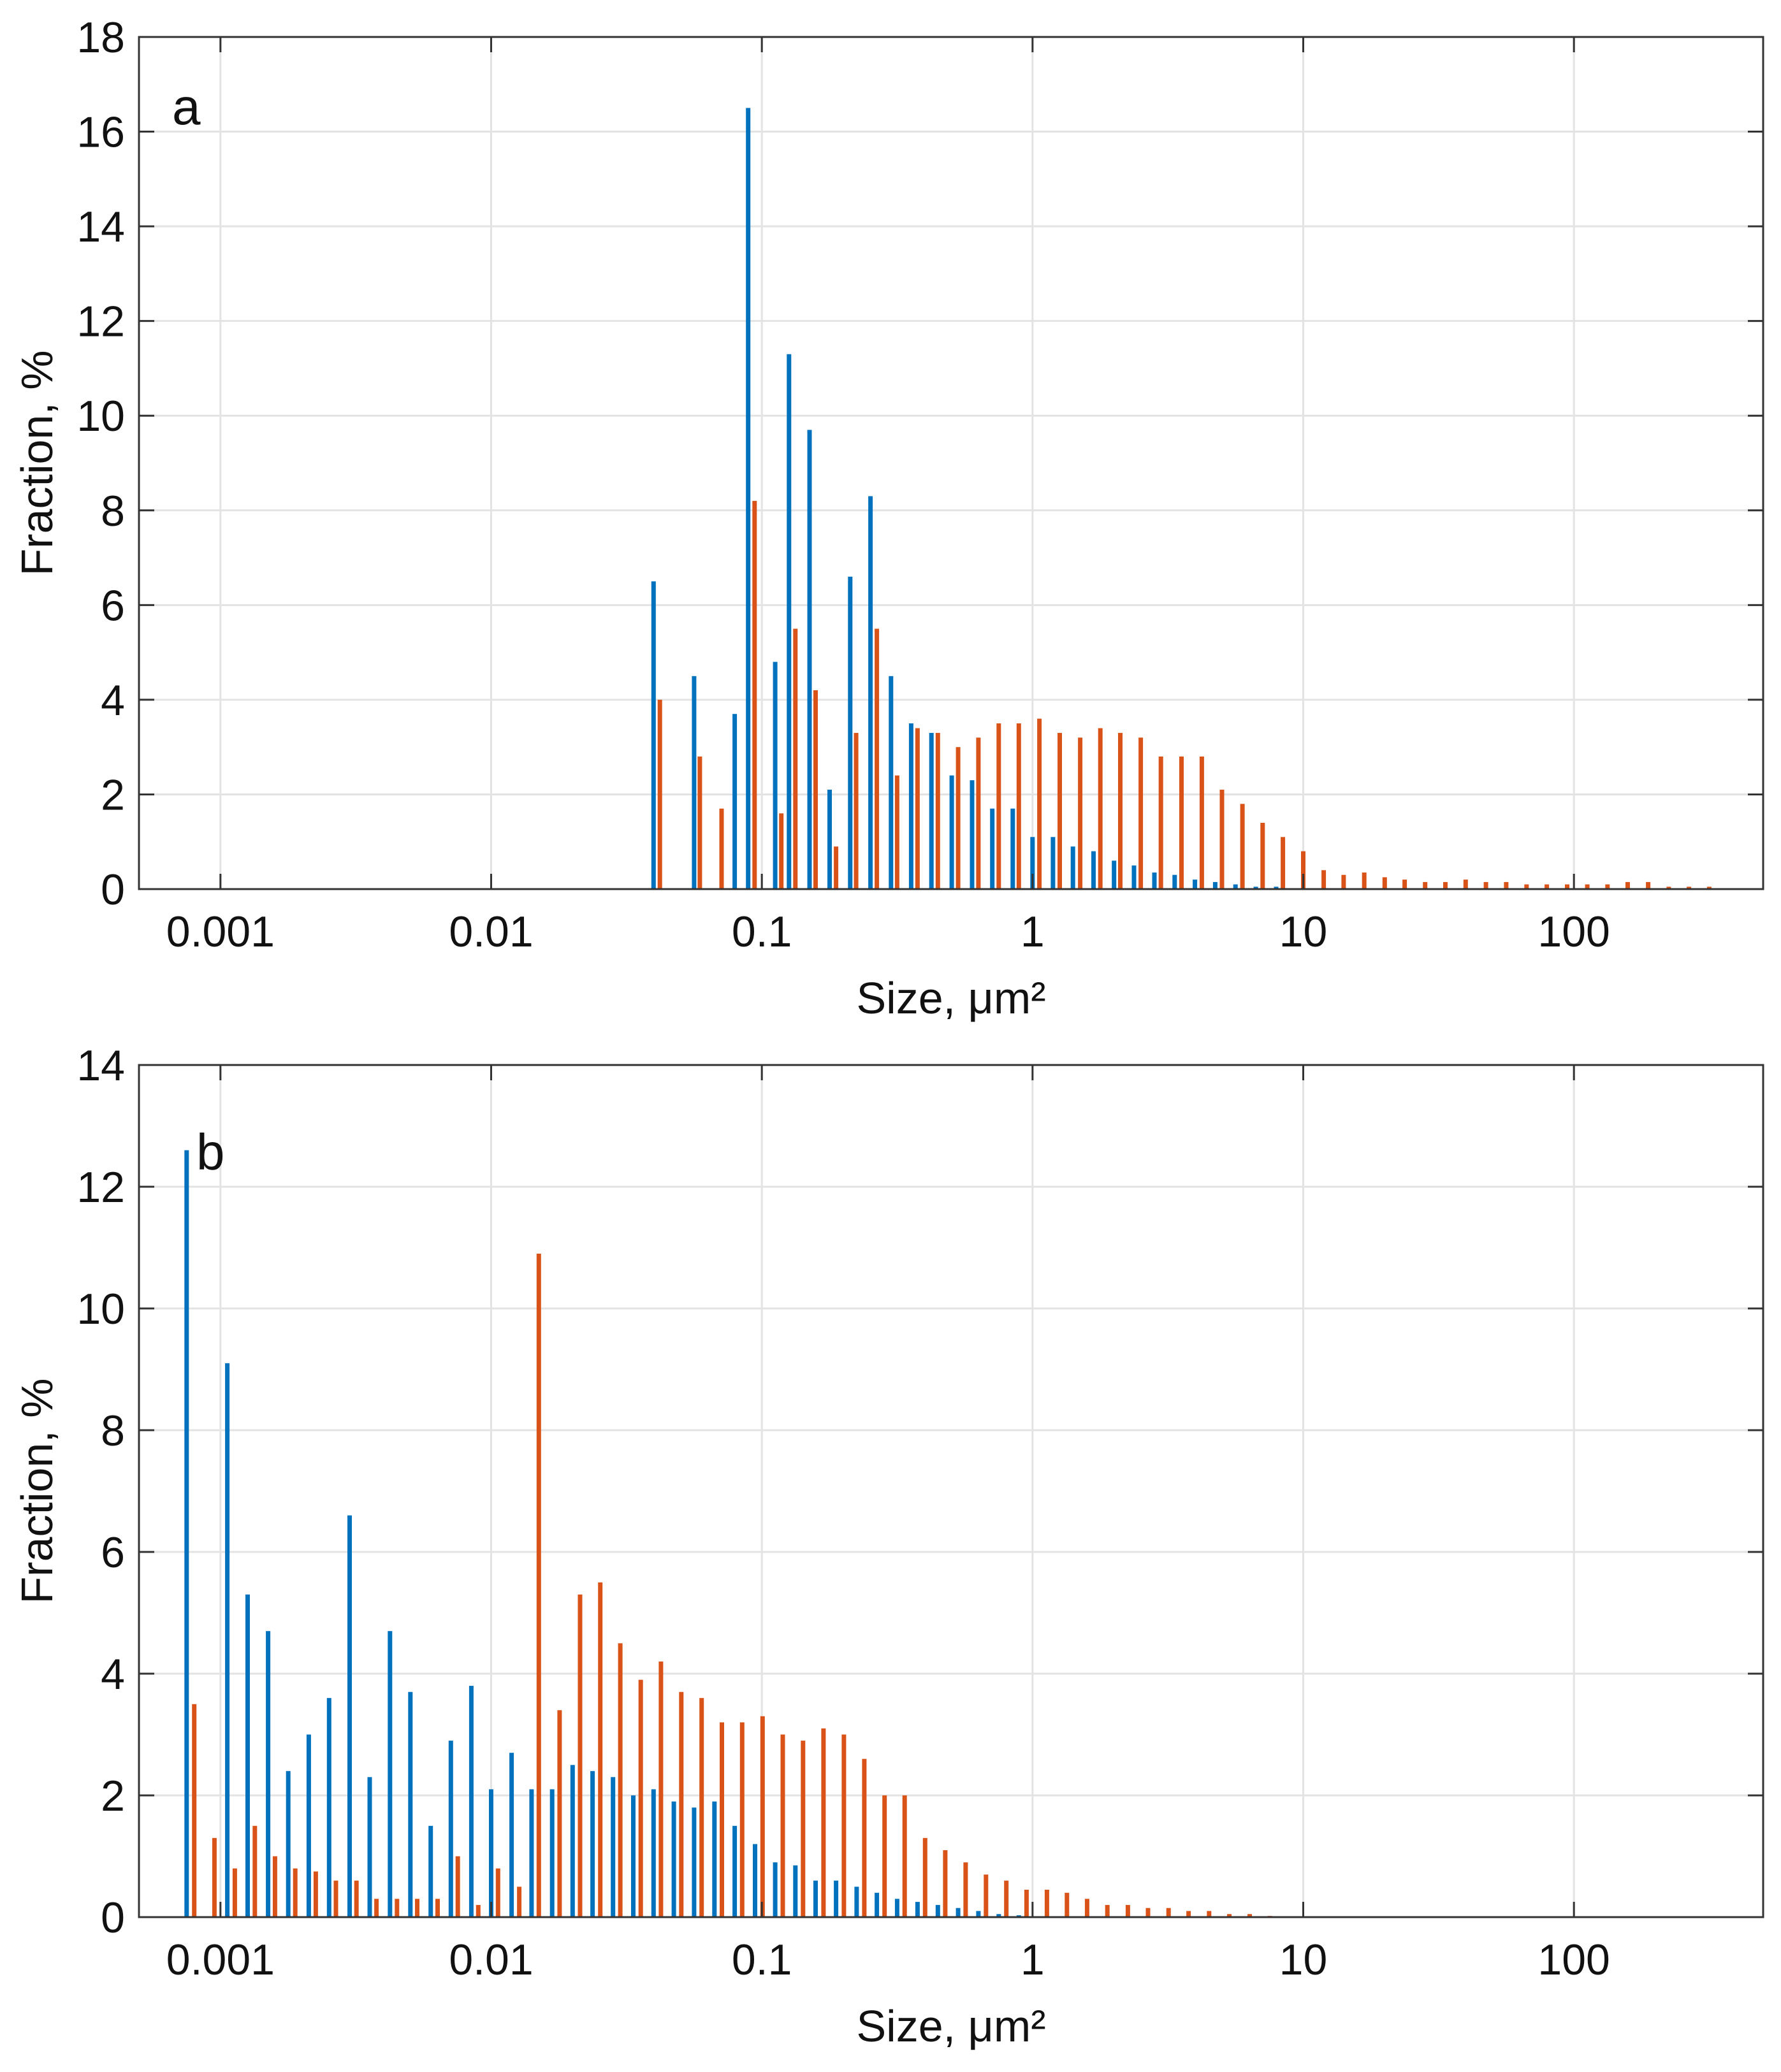 The image size is (1781, 2072). Describe the element at coordinates (37, 463) in the screenshot. I see `panel-a-y-axis-title: Fraction, %` at that location.